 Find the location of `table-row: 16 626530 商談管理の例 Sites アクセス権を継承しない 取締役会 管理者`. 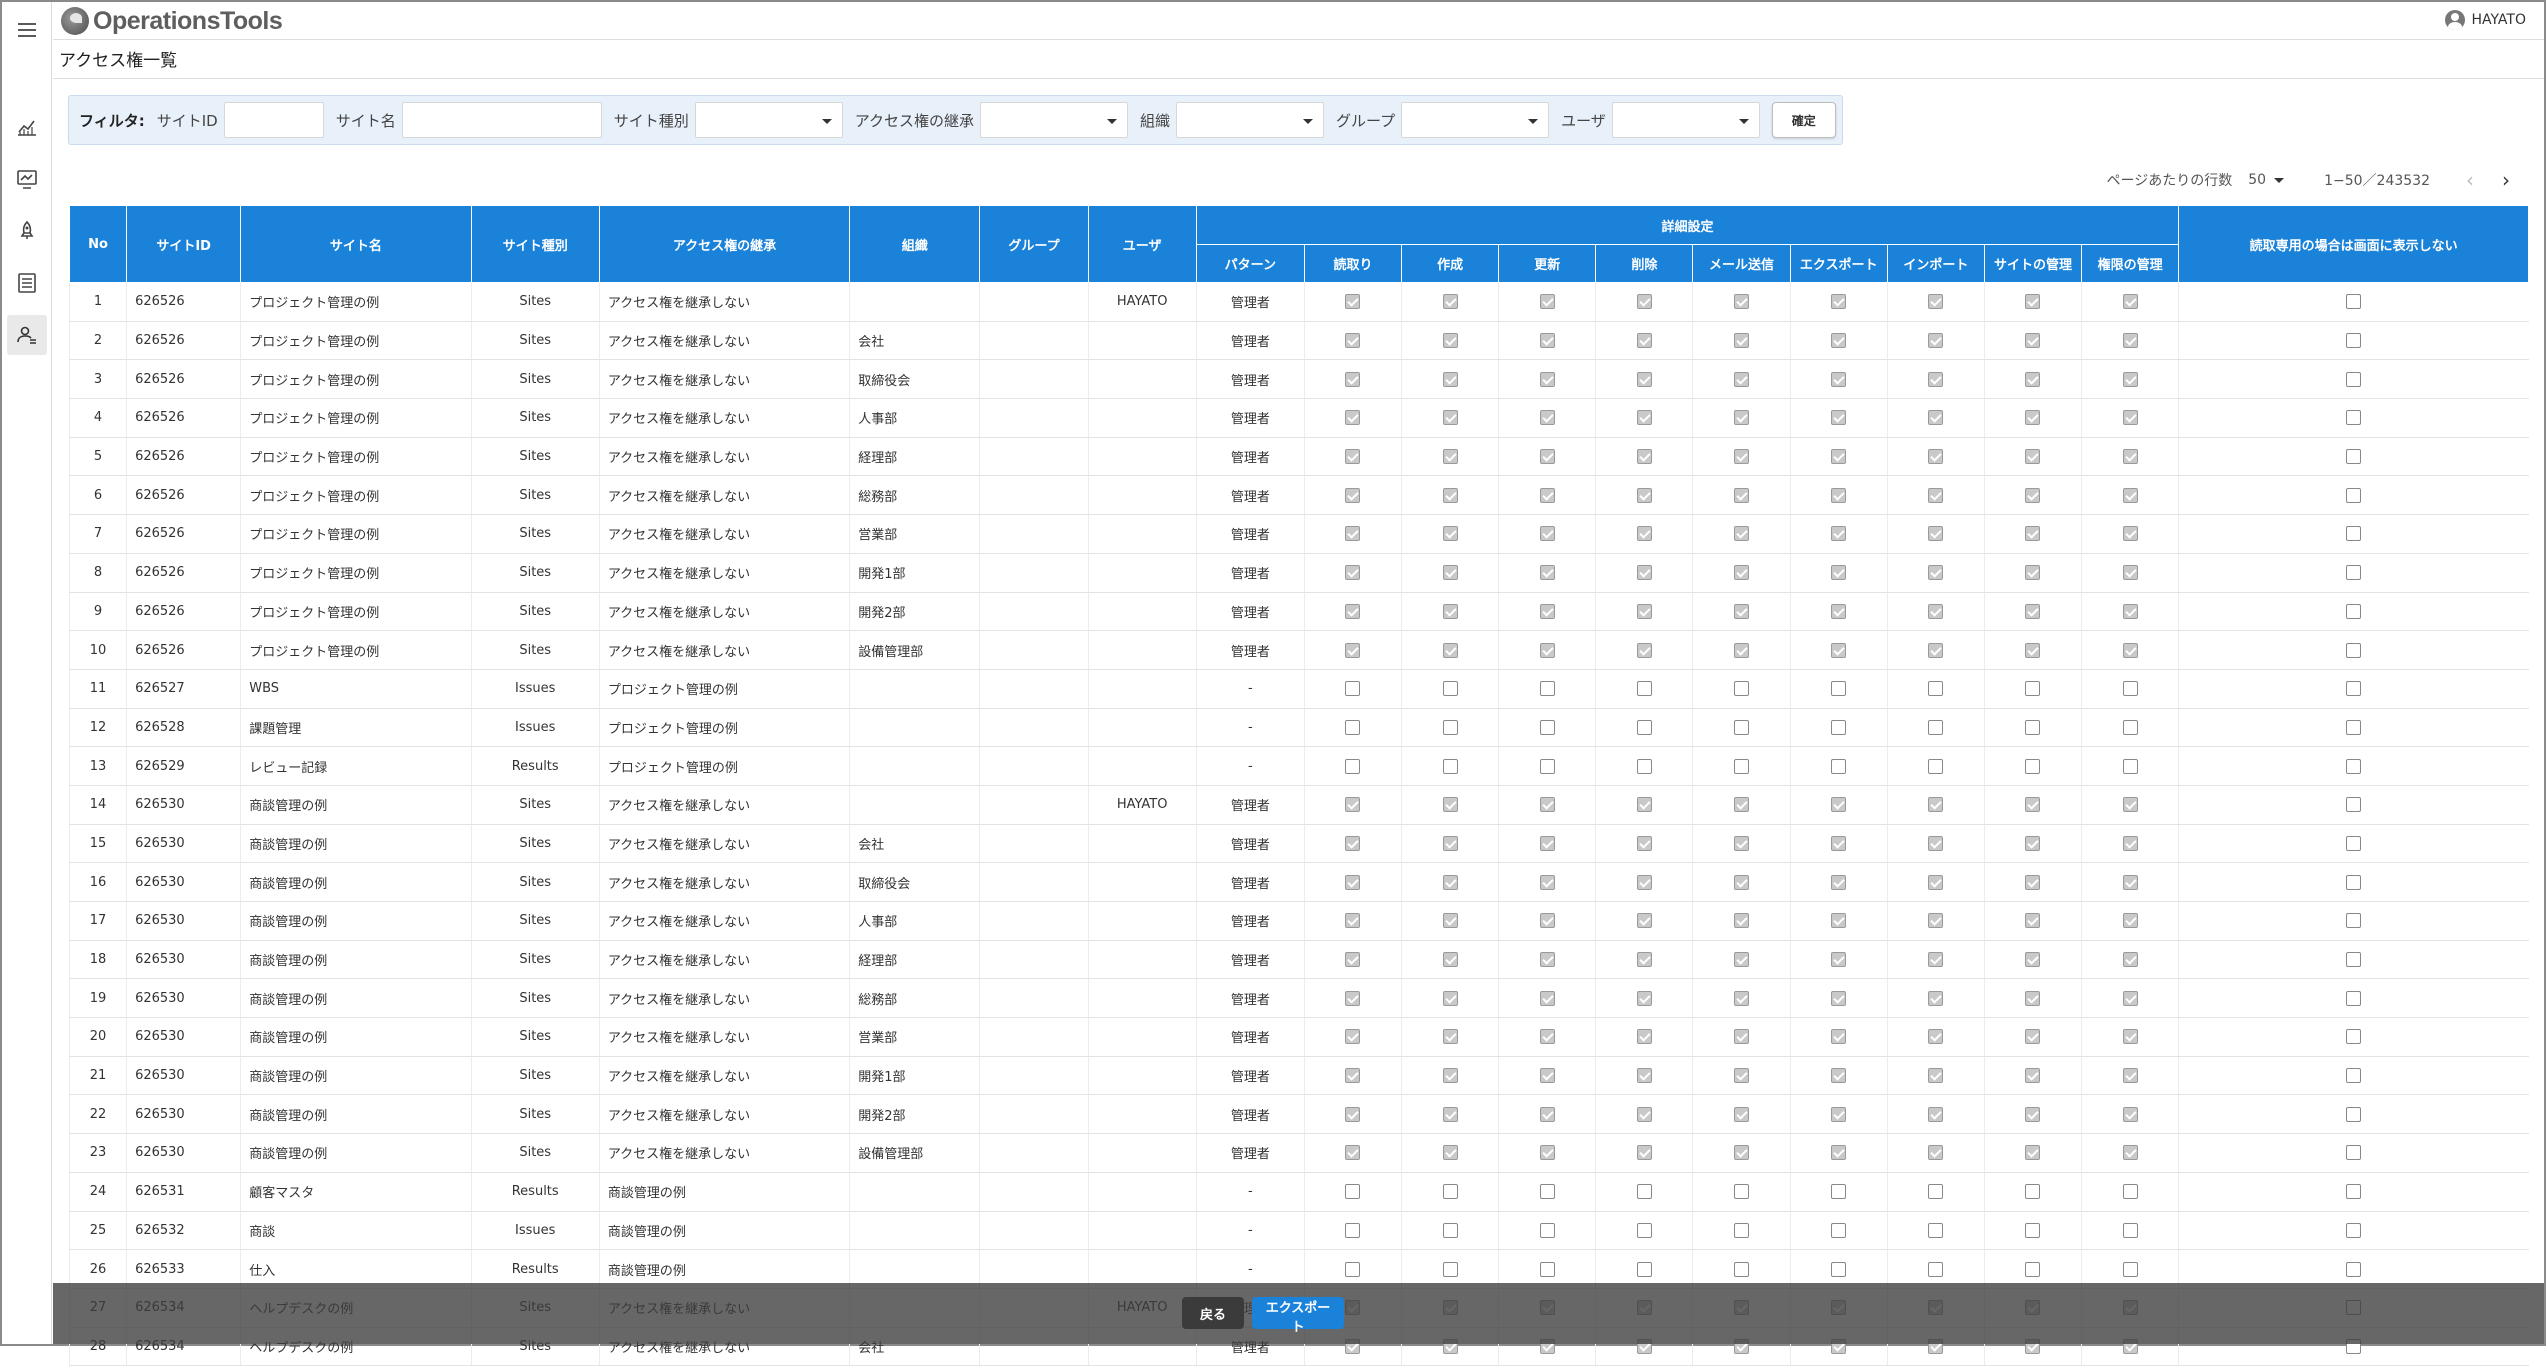

table-row: 16 626530 商談管理の例 Sites アクセス権を継承しない 取締役会 管理者 is located at coordinates (1298, 882).